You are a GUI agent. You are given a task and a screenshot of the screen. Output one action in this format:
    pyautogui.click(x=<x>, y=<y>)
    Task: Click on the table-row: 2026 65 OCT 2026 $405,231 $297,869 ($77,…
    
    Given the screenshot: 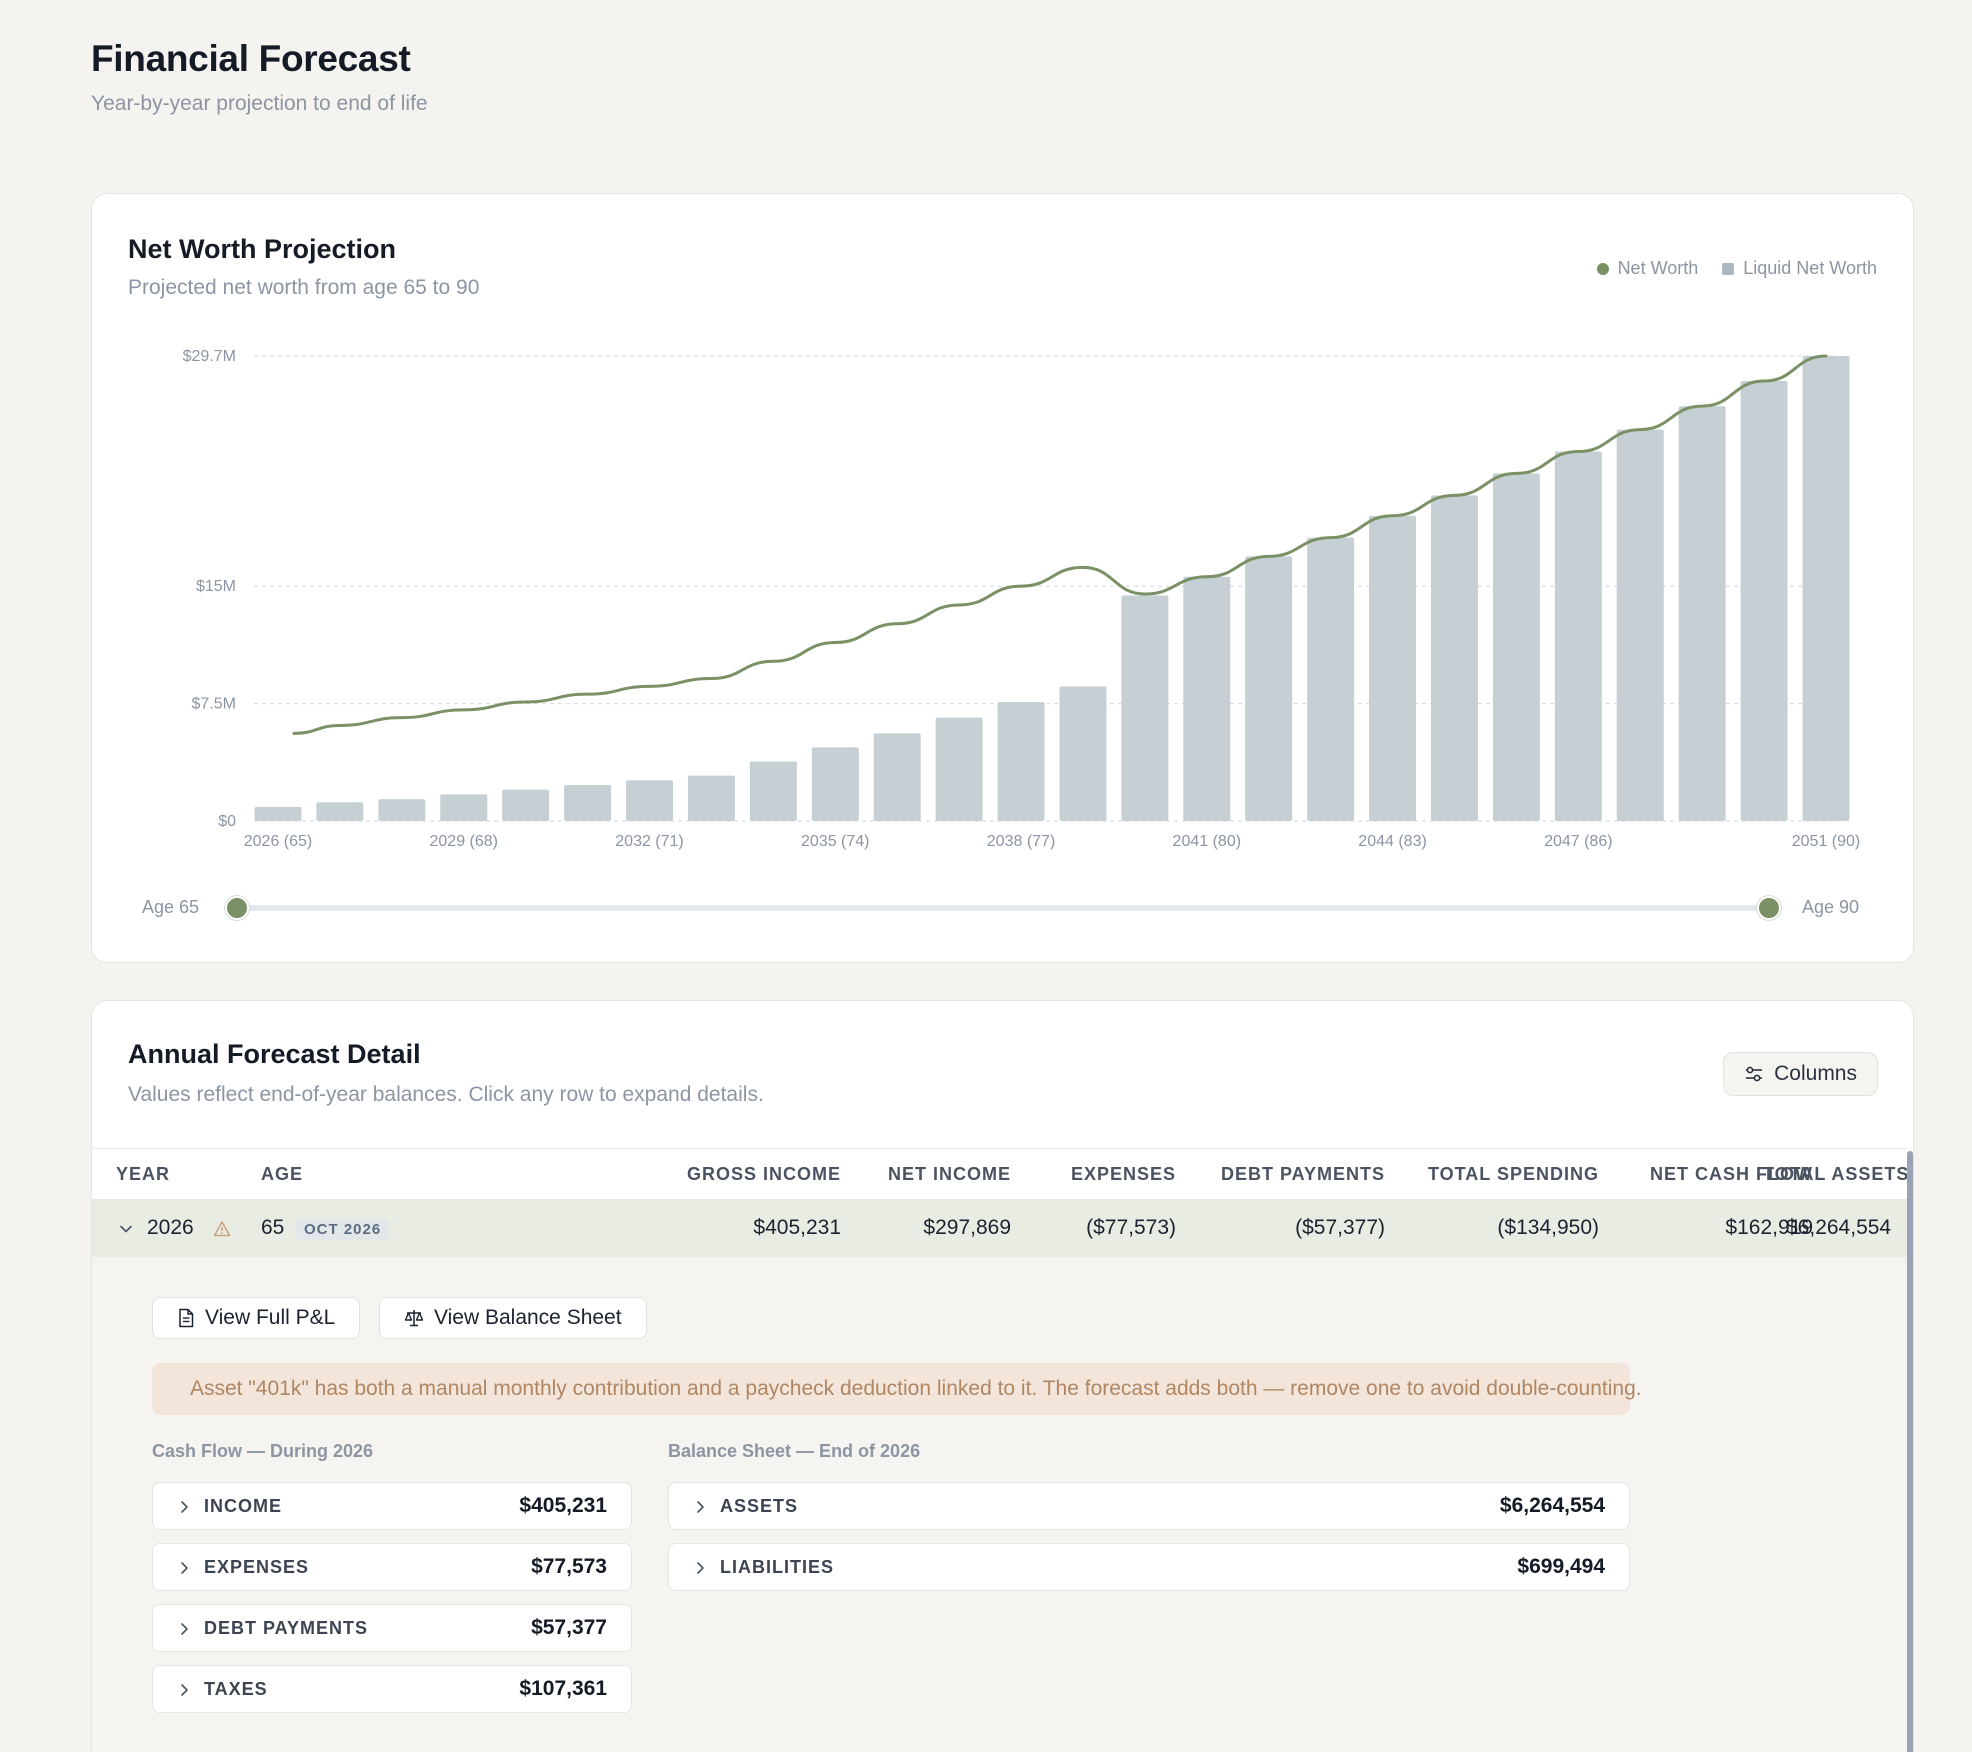 What is the action you would take?
    pyautogui.click(x=999, y=1228)
    